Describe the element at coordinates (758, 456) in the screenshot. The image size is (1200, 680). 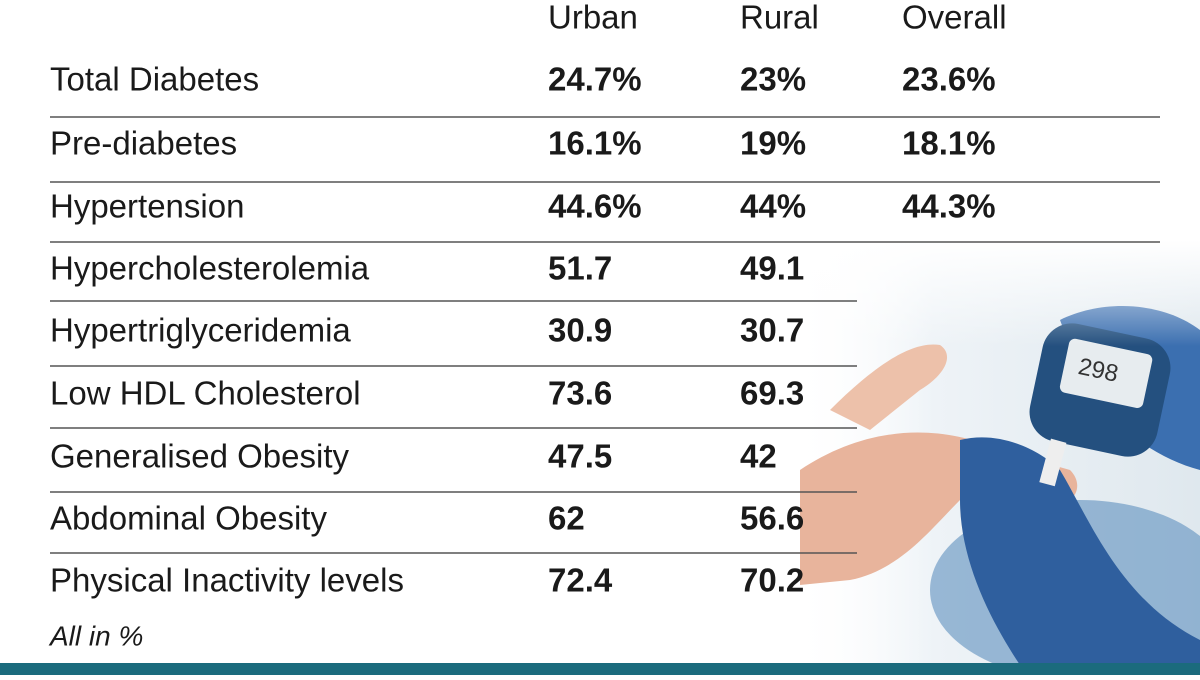
I see `cell-value: 42` at that location.